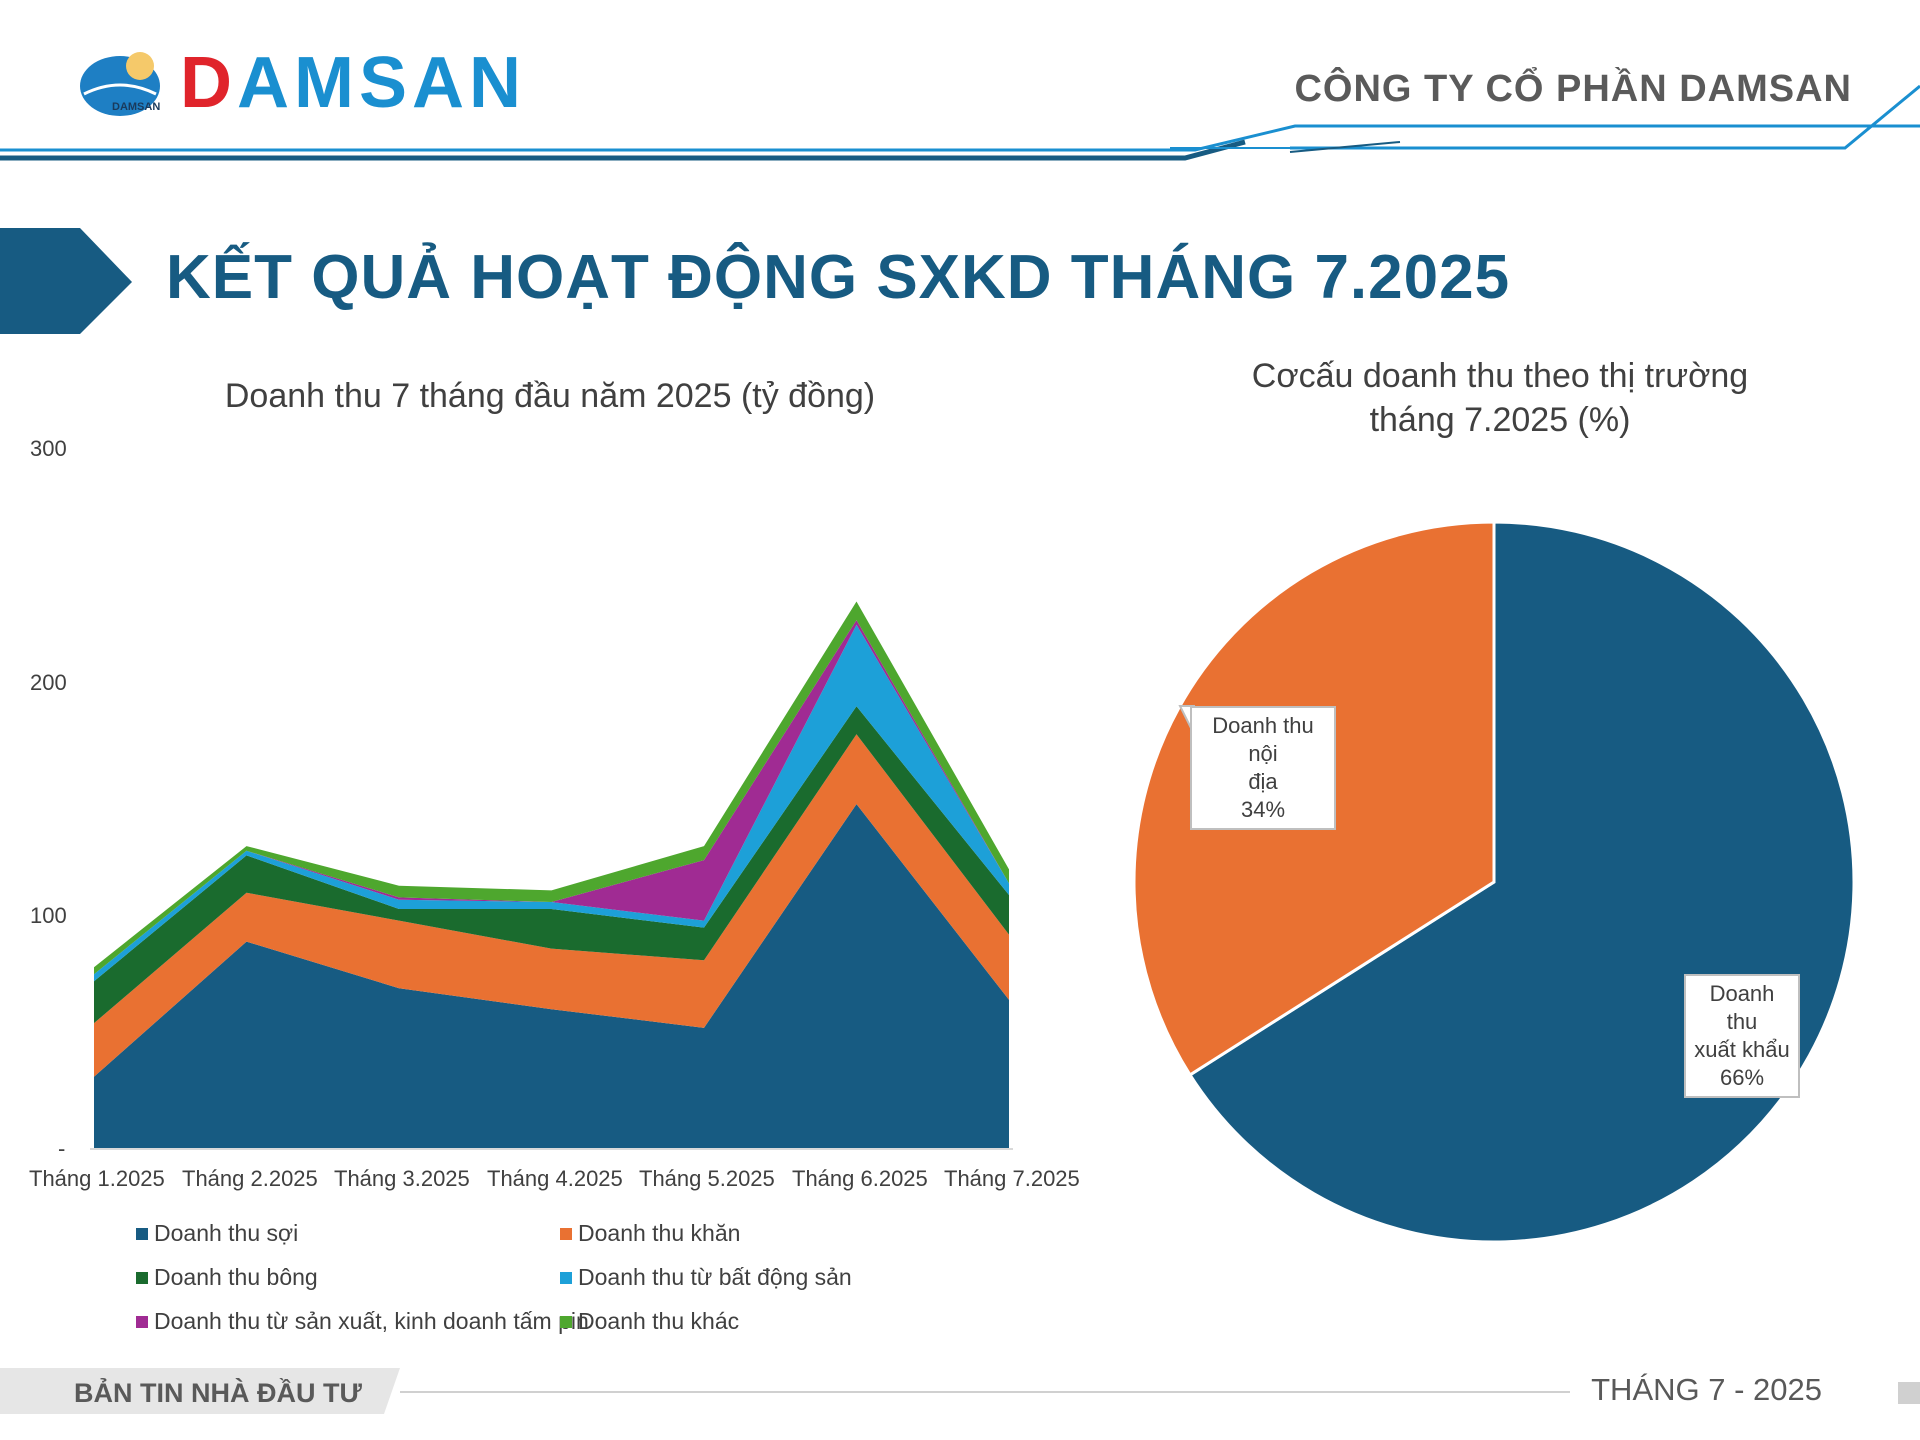  I want to click on pie-title-line1: Cơcấu doanh thu theo thị trường, so click(1500, 376).